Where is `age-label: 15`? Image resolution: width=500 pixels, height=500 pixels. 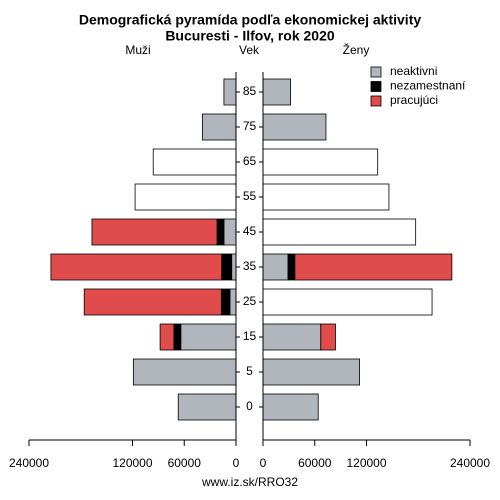
age-label: 15 is located at coordinates (250, 336).